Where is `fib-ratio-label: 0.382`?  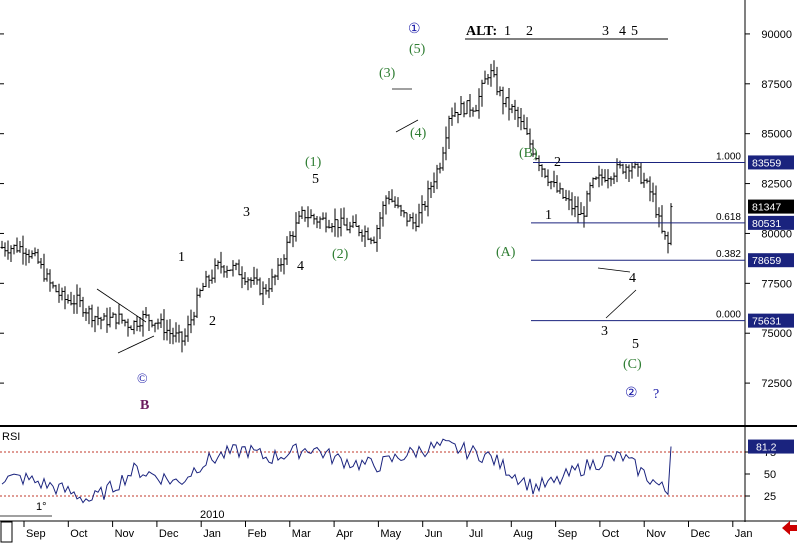
fib-ratio-label: 0.382 is located at coordinates (728, 254).